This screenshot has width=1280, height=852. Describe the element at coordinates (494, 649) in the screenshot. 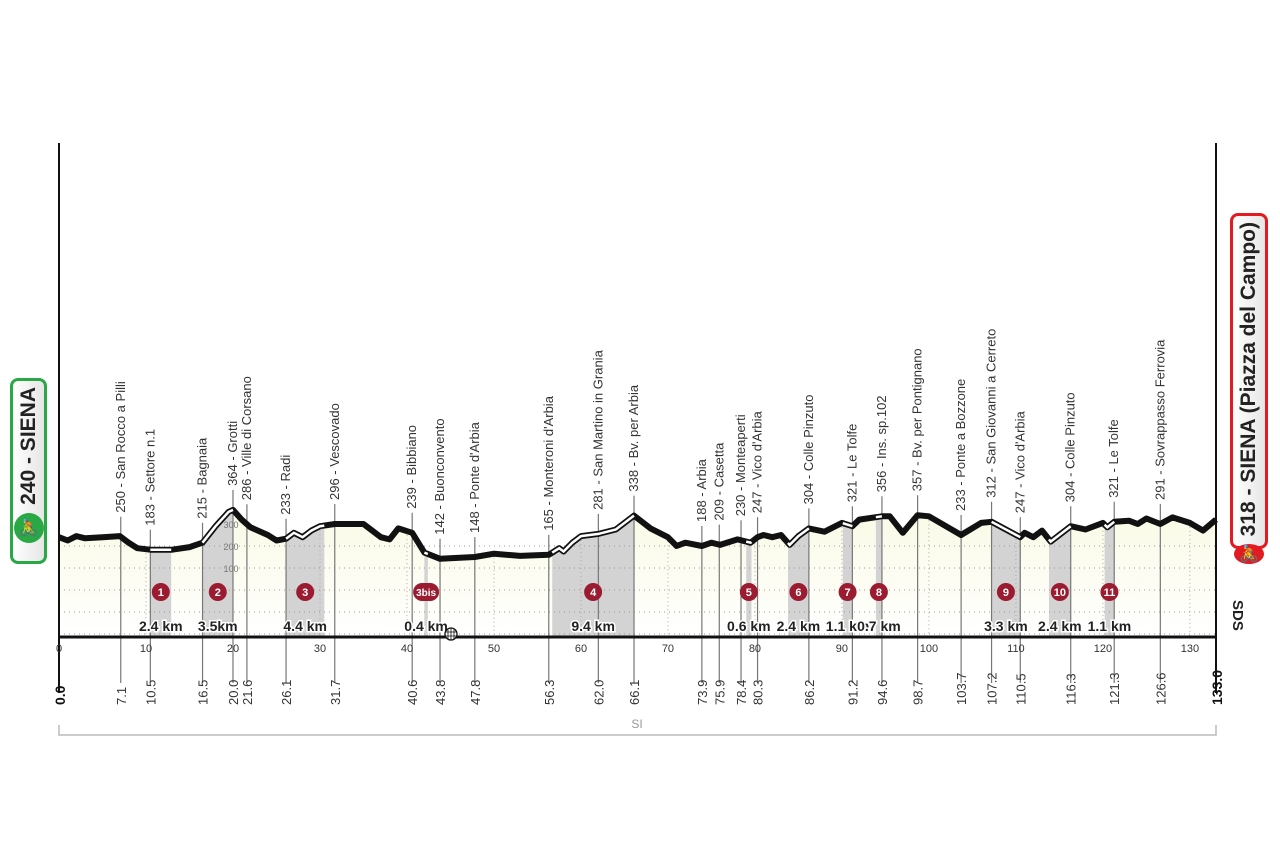

I see `x-tick-label: 50` at that location.